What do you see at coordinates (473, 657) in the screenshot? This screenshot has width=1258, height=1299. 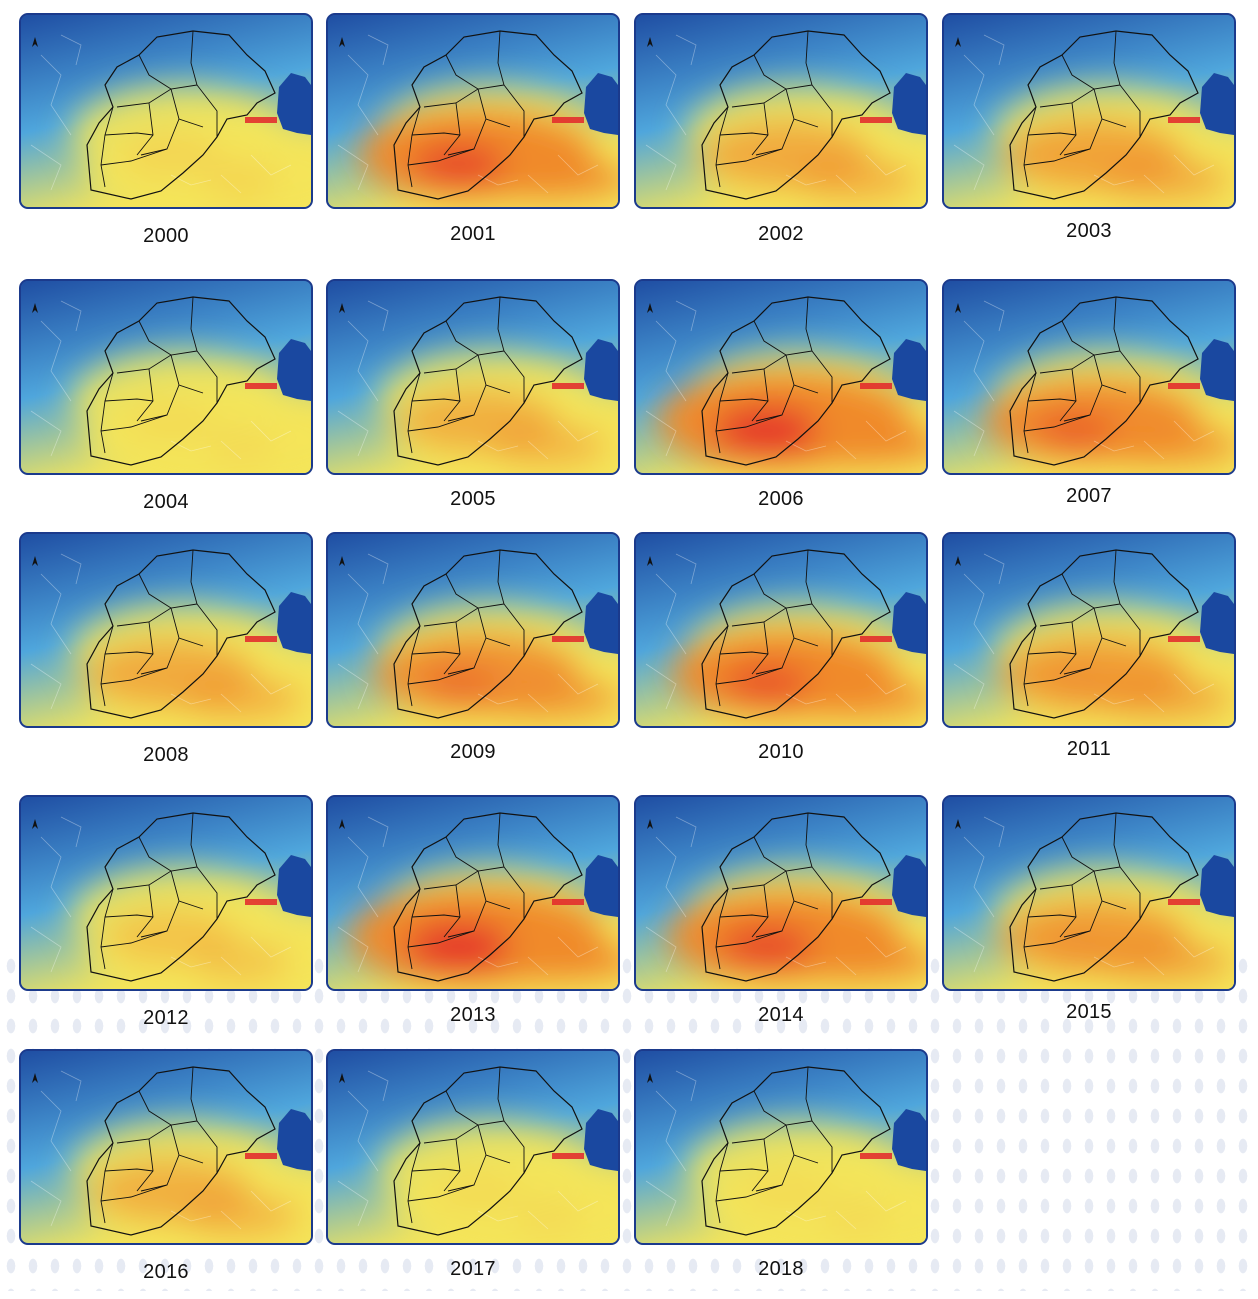 I see `map-panel: 2009` at bounding box center [473, 657].